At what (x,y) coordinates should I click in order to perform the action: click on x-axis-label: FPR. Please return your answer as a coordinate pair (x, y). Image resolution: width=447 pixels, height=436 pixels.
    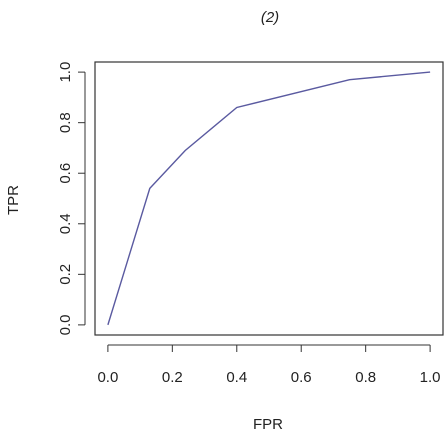
    Looking at the image, I should click on (268, 424).